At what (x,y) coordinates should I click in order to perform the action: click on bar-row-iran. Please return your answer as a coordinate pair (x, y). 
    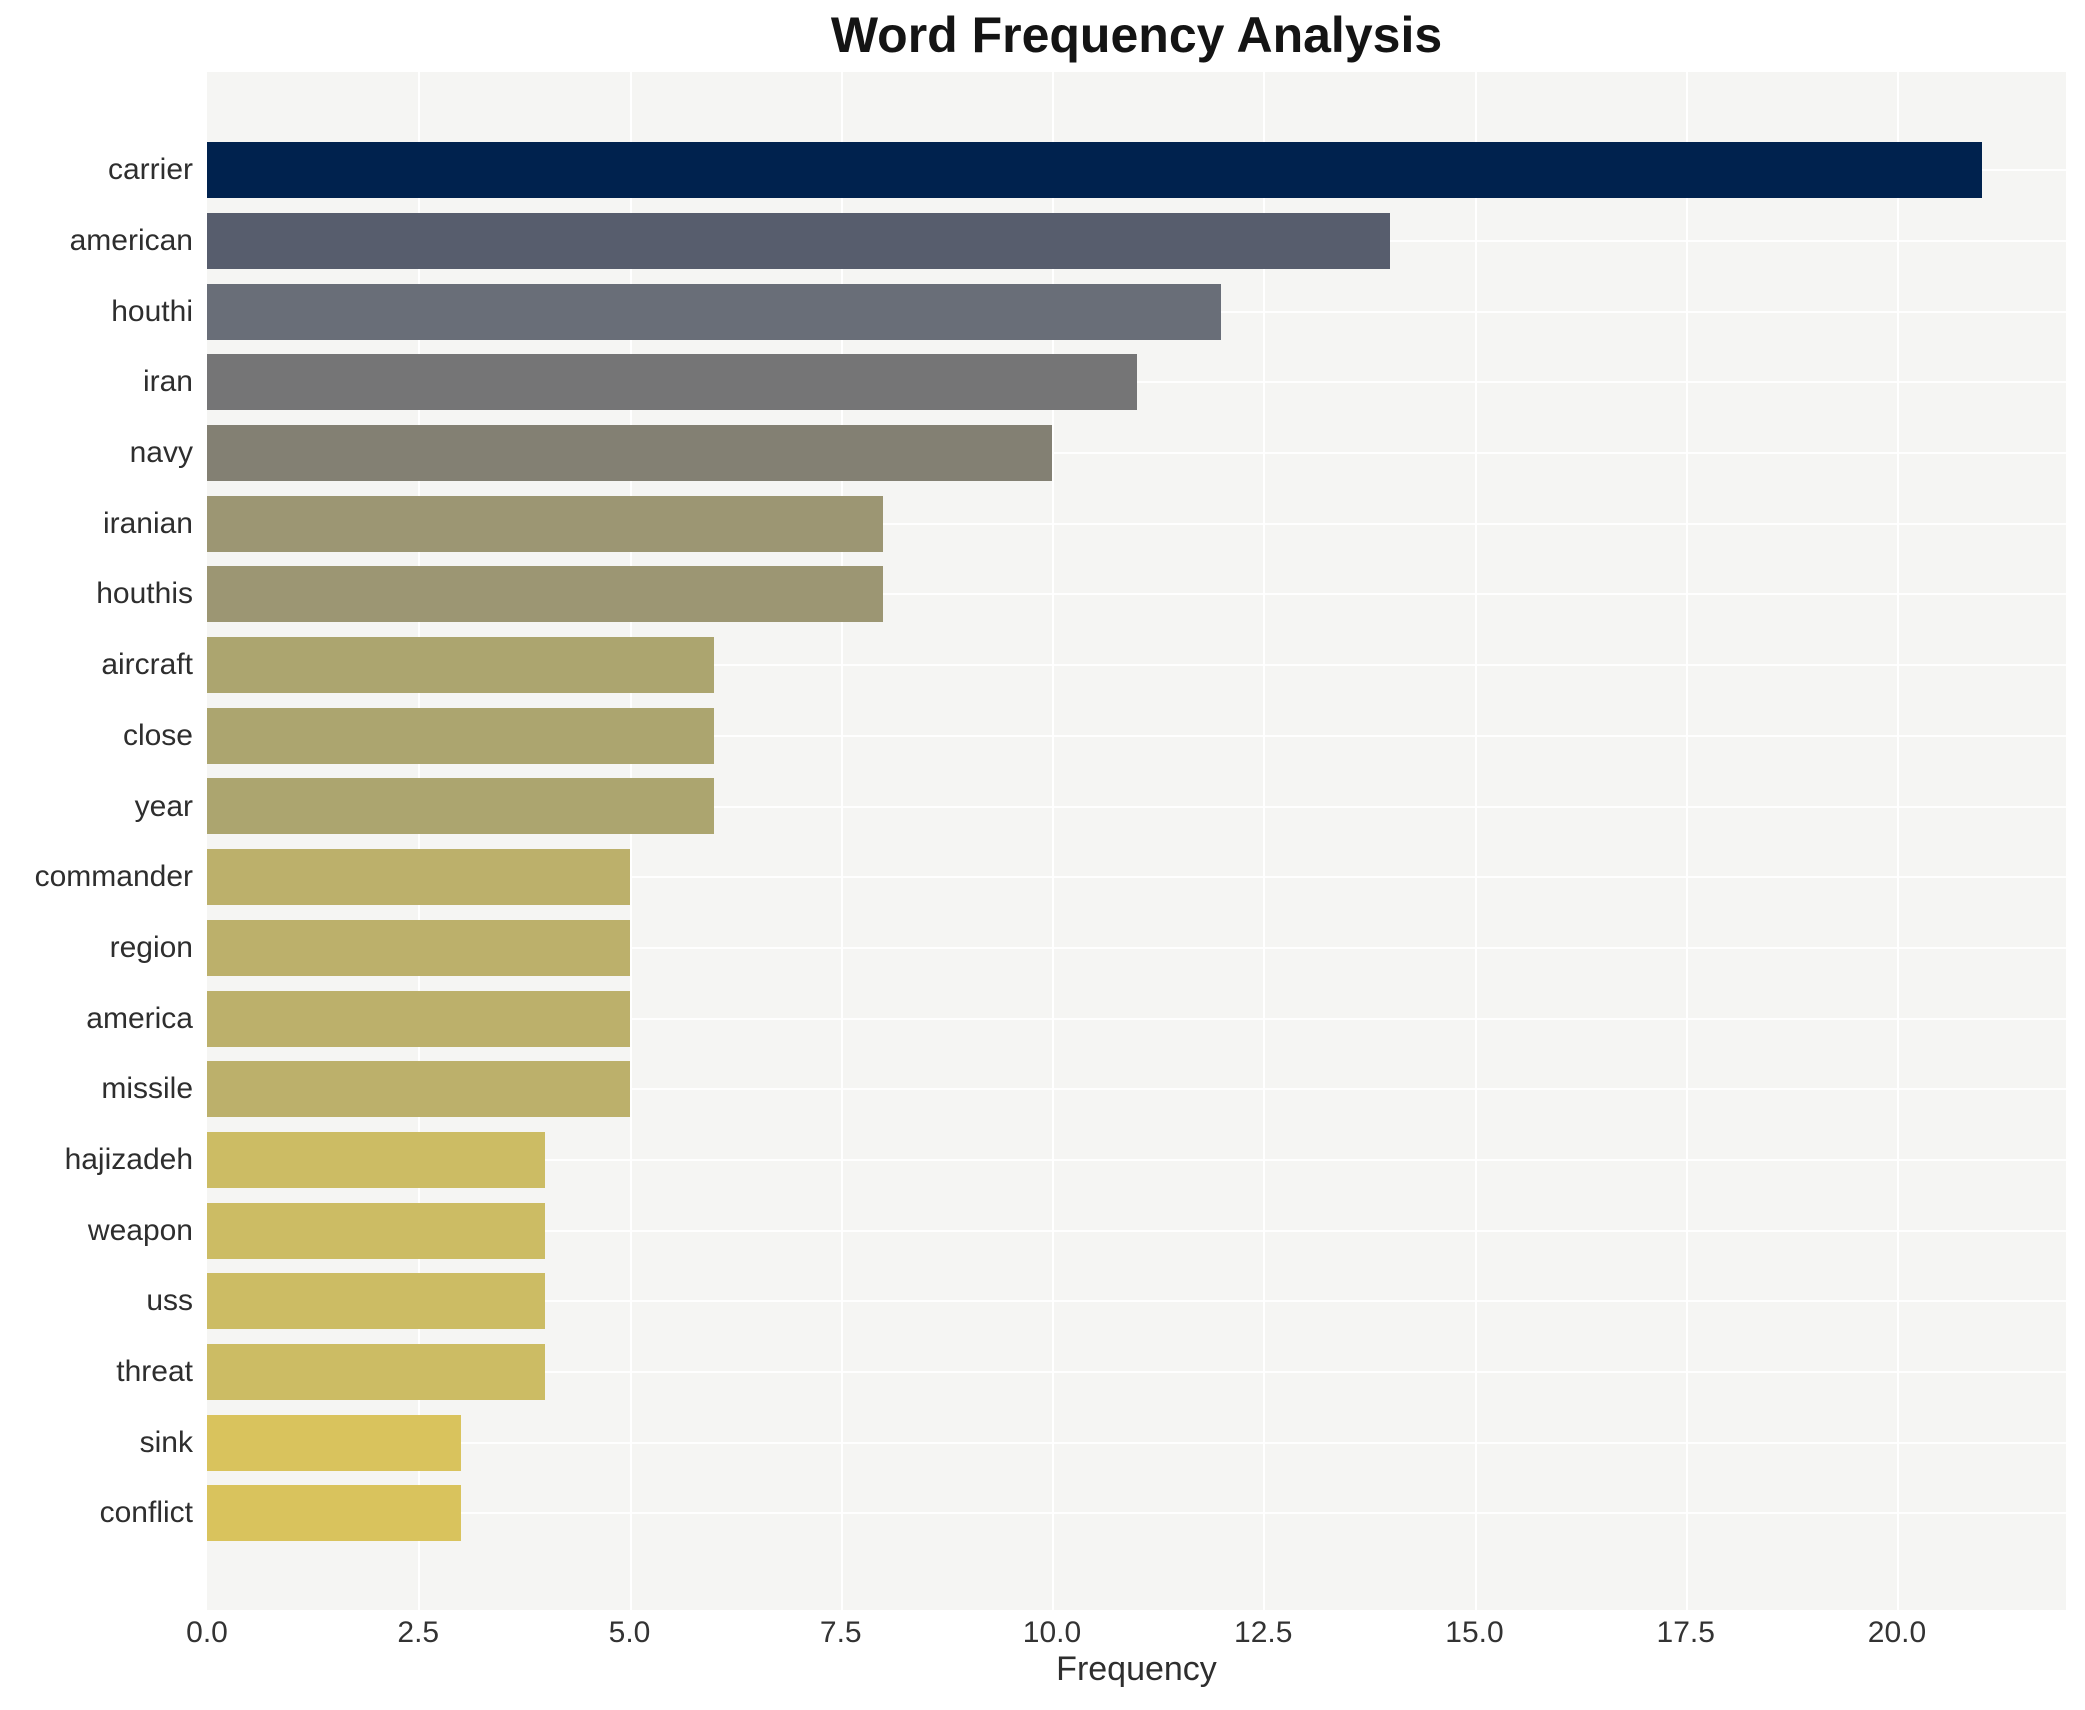
    Looking at the image, I should click on (1136, 382).